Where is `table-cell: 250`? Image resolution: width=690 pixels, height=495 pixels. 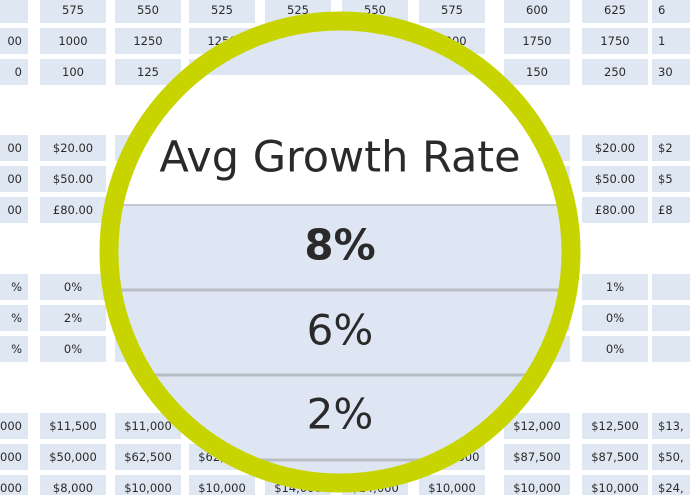 table-cell: 250 is located at coordinates (615, 72).